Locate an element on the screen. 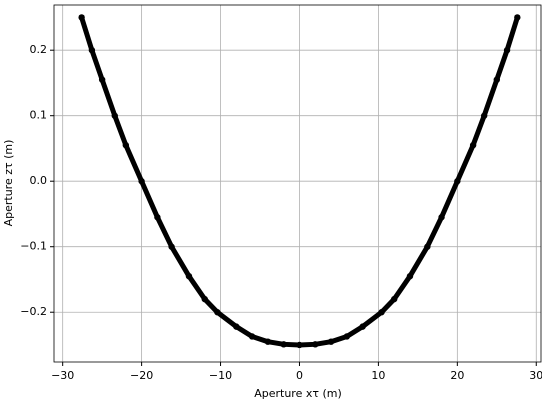 The image size is (542, 402). x-tick-label: 30 is located at coordinates (535, 375).